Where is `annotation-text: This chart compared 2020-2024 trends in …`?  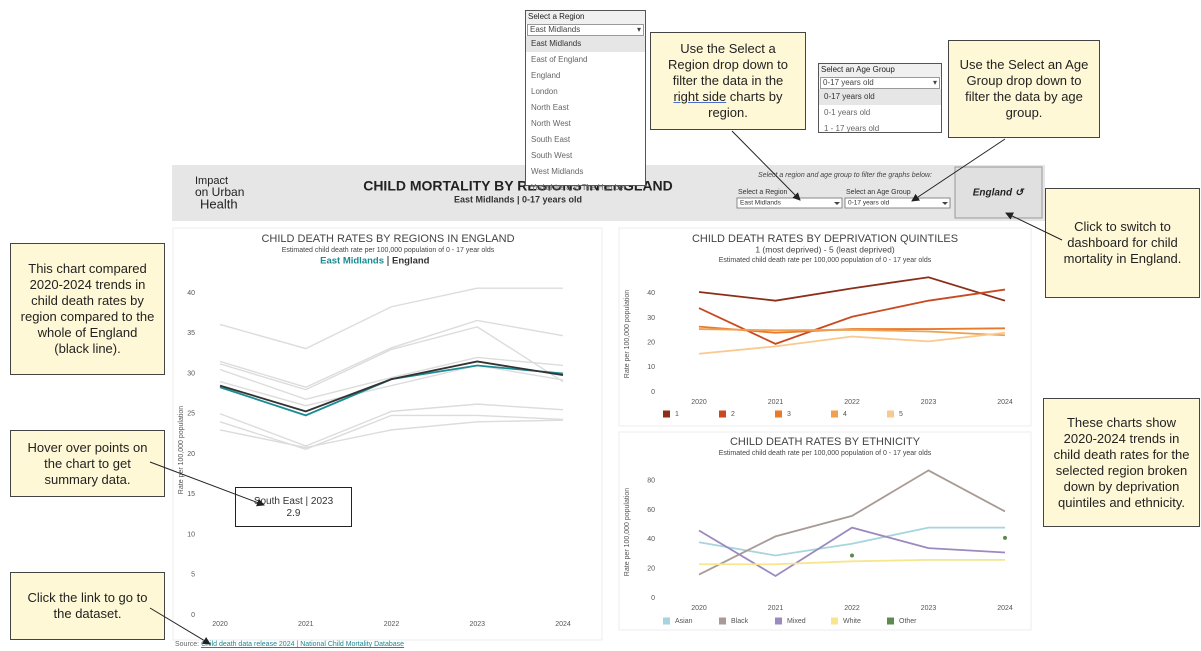
annotation-text: This chart compared 2020-2024 trends in … is located at coordinates (87, 309).